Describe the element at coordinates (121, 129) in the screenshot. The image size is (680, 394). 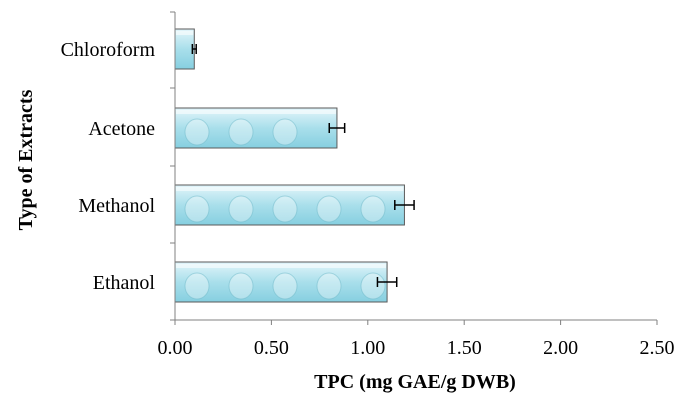
I see `y-tick-label: Acetone` at that location.